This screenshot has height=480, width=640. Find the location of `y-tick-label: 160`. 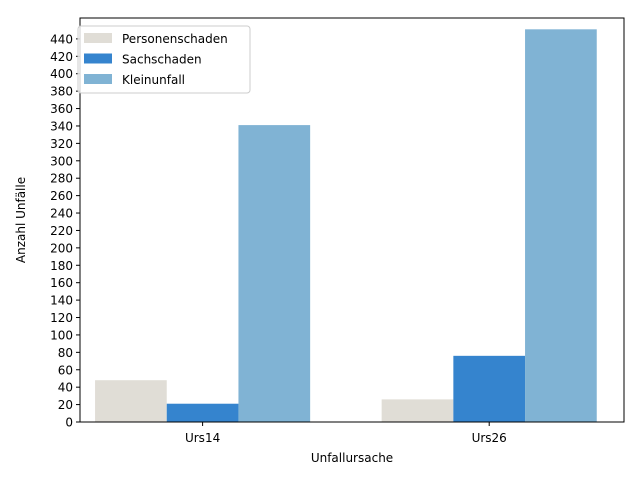

y-tick-label: 160 is located at coordinates (61, 283).